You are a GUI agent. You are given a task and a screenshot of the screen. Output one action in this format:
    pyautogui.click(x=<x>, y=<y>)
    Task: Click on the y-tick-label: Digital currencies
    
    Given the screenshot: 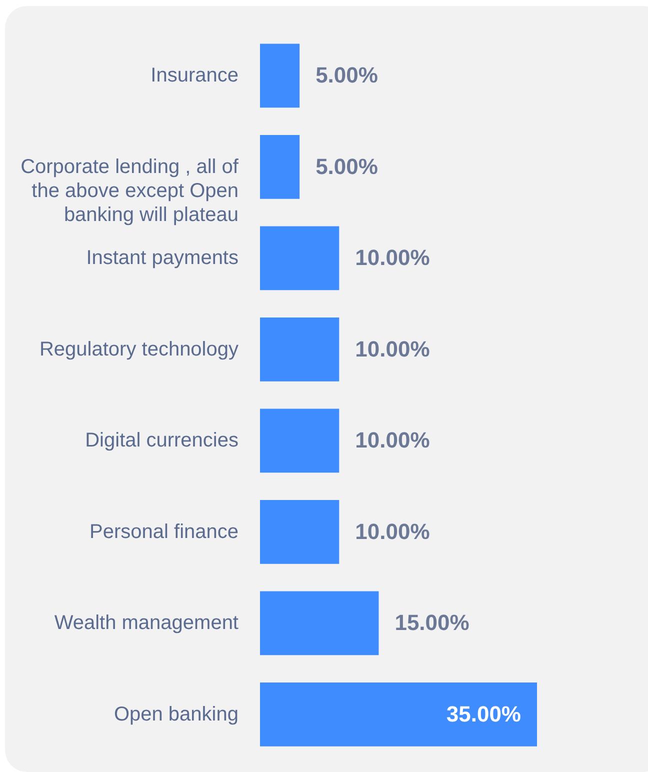 What is the action you would take?
    pyautogui.click(x=161, y=441)
    